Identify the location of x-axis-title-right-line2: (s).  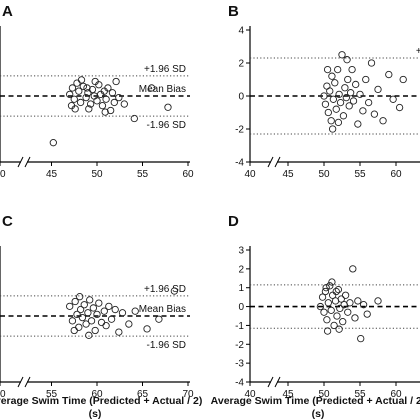
(318, 414).